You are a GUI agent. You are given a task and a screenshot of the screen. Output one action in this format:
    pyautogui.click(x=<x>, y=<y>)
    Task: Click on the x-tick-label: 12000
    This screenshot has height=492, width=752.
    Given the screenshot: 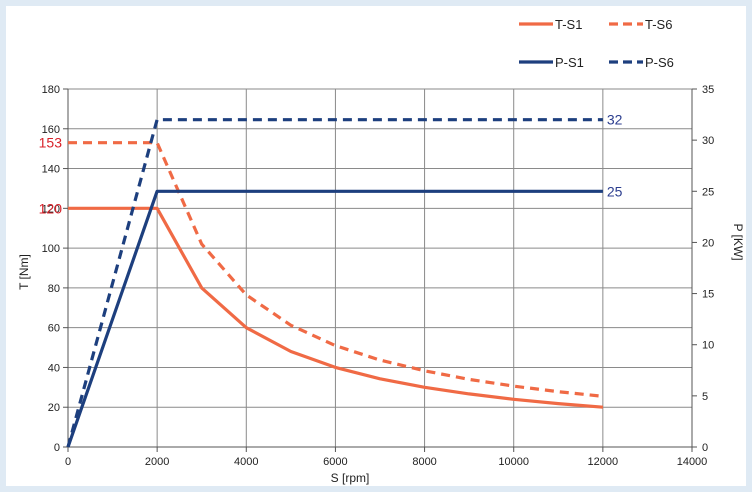 What is the action you would take?
    pyautogui.click(x=603, y=462)
    